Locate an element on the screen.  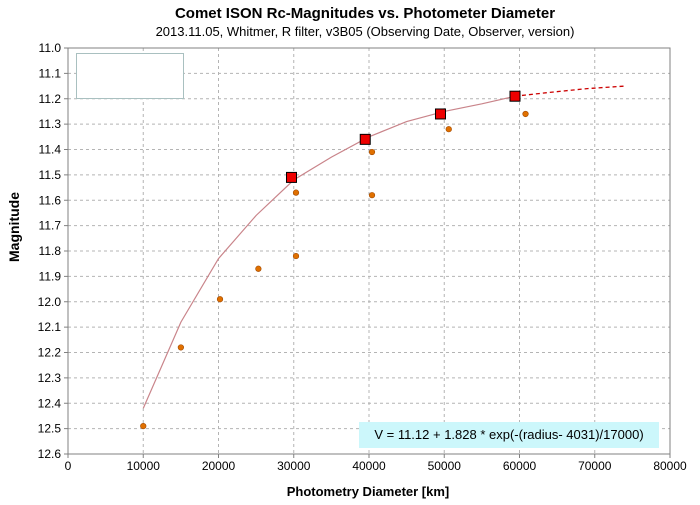
y-tick-label: 12.4 is located at coordinates (50, 403).